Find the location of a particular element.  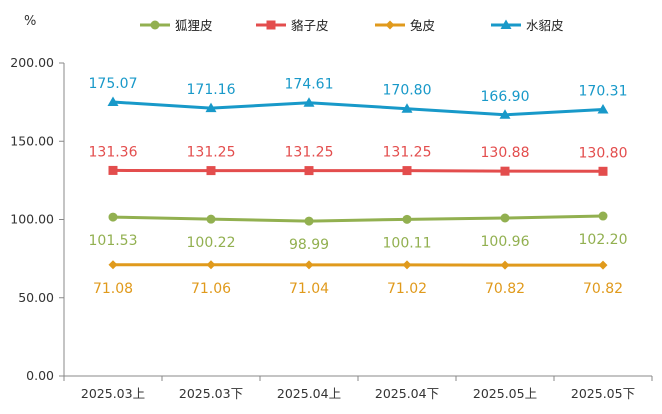

data-label: 175.07 is located at coordinates (113, 84).